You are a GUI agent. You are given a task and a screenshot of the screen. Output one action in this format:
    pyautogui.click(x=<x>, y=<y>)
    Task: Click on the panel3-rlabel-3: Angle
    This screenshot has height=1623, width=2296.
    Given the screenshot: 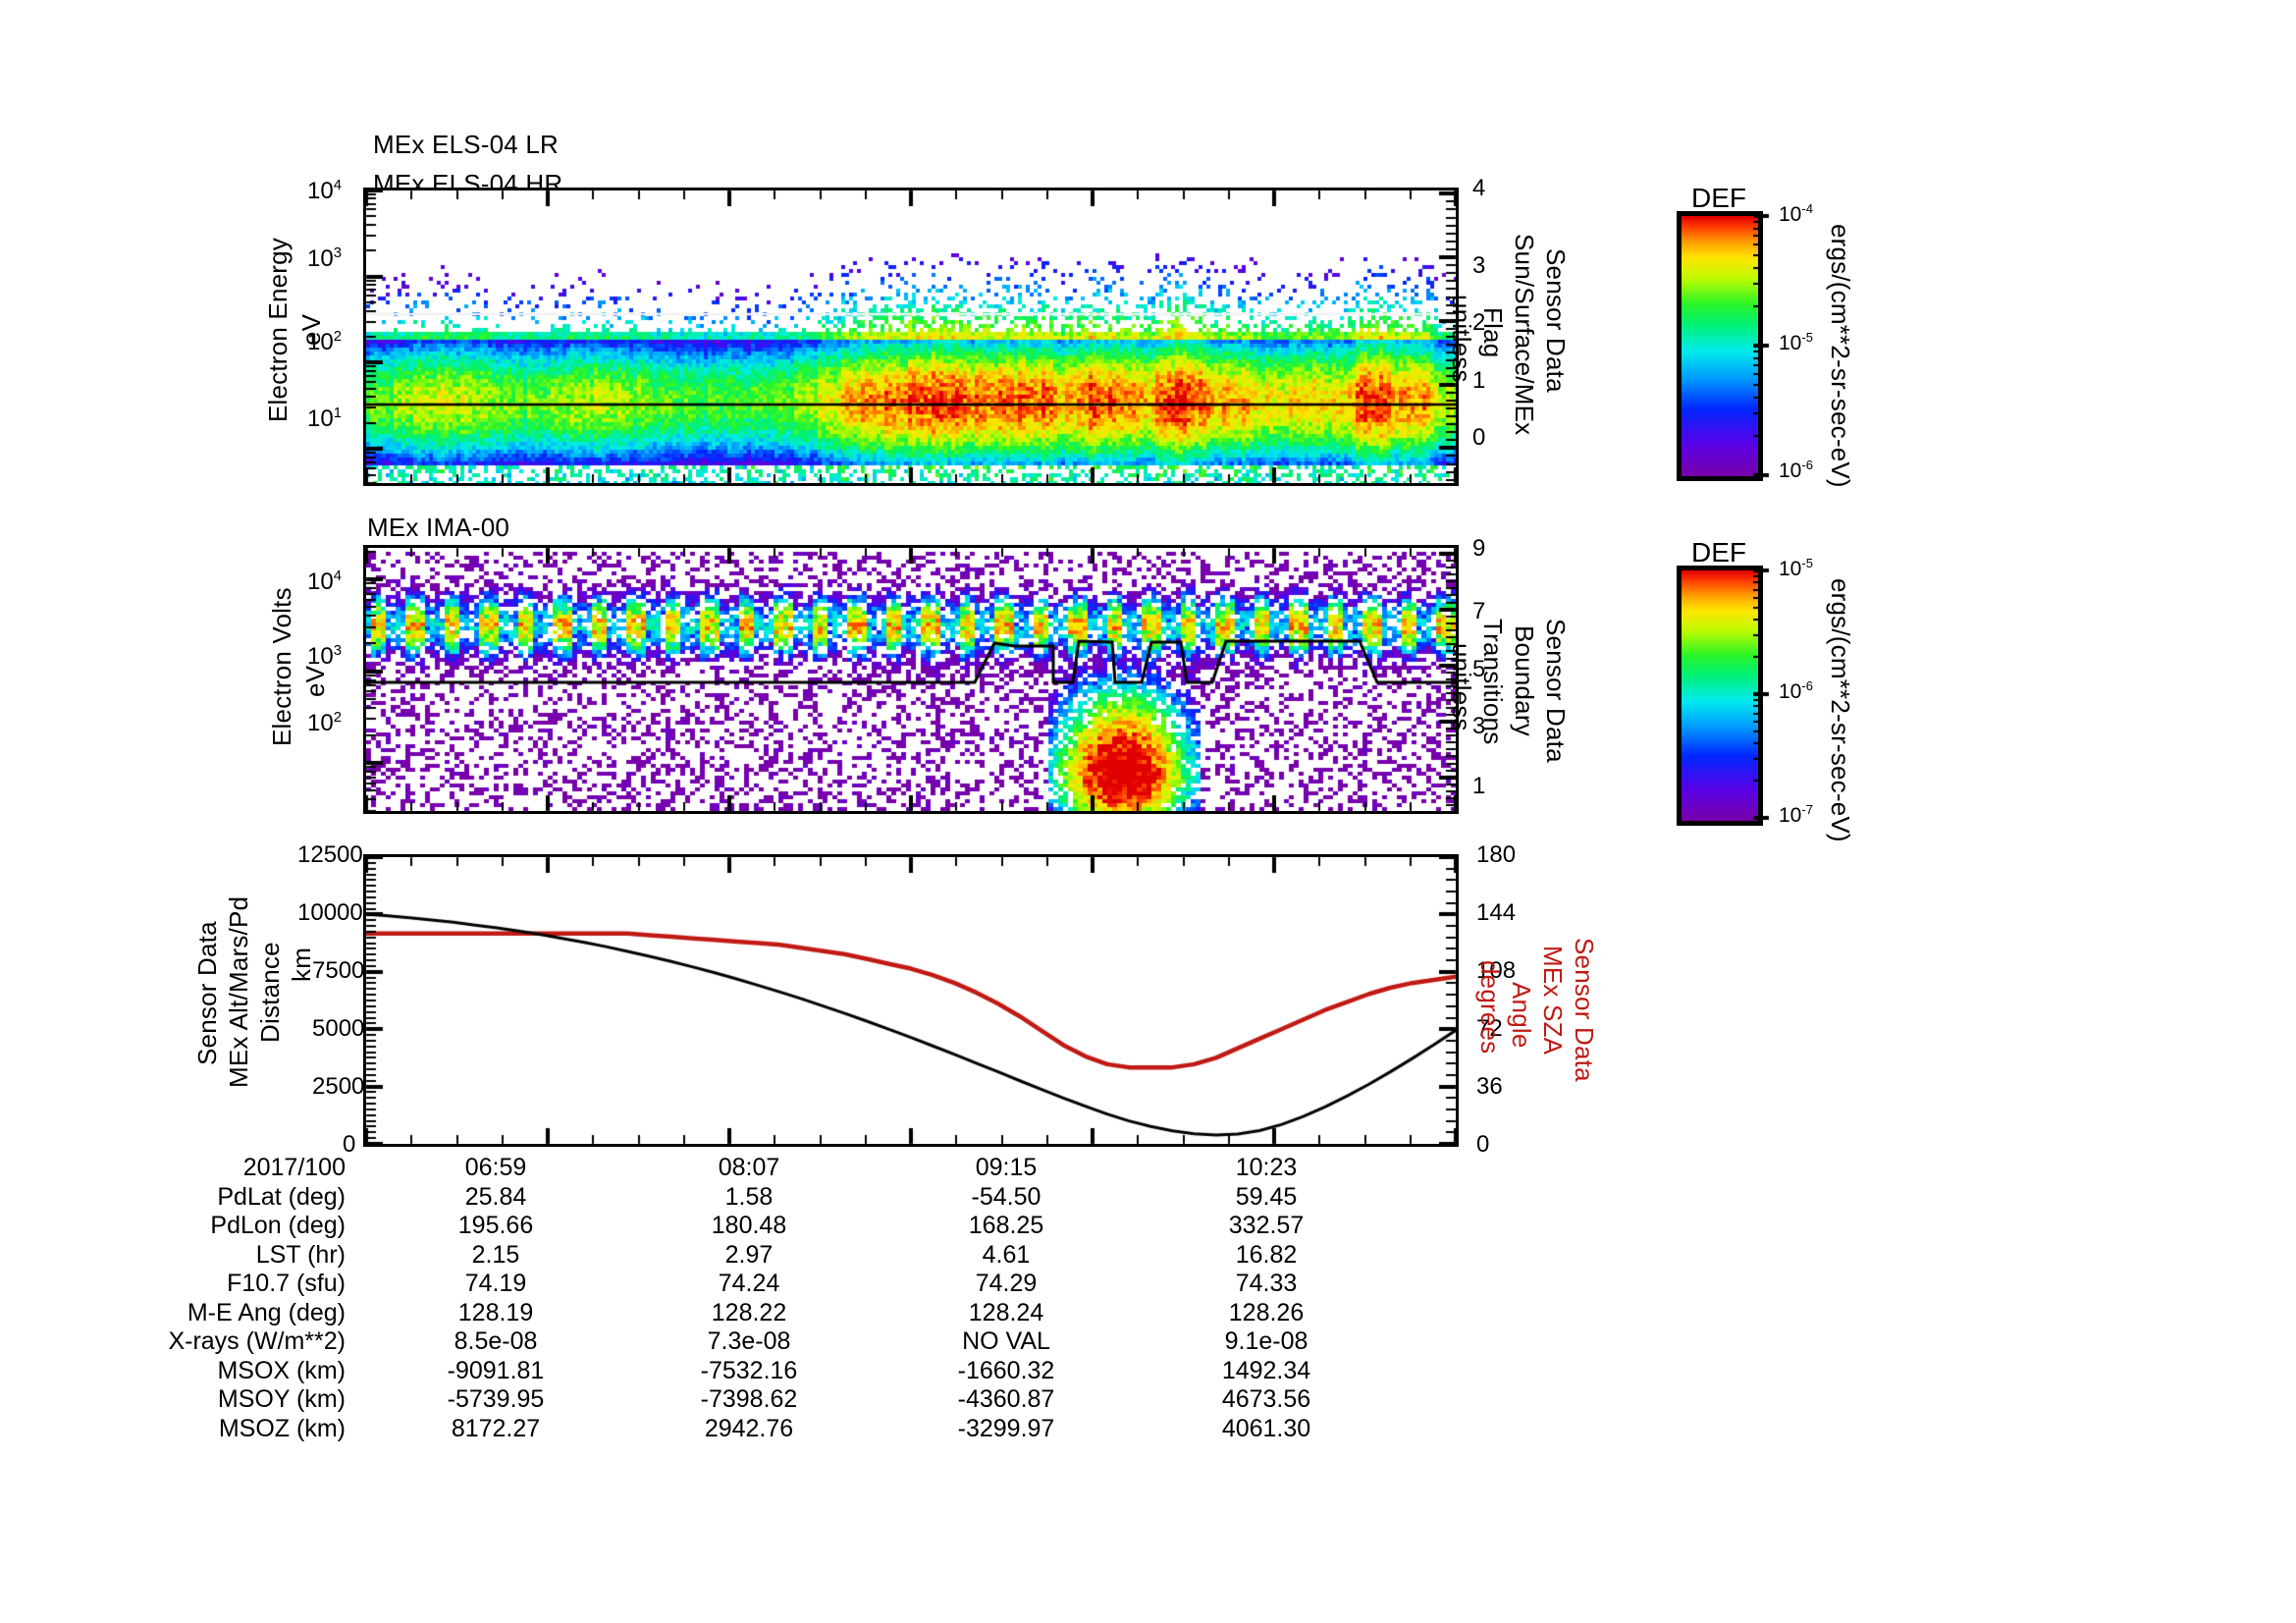 What is the action you would take?
    pyautogui.click(x=1521, y=1015)
    